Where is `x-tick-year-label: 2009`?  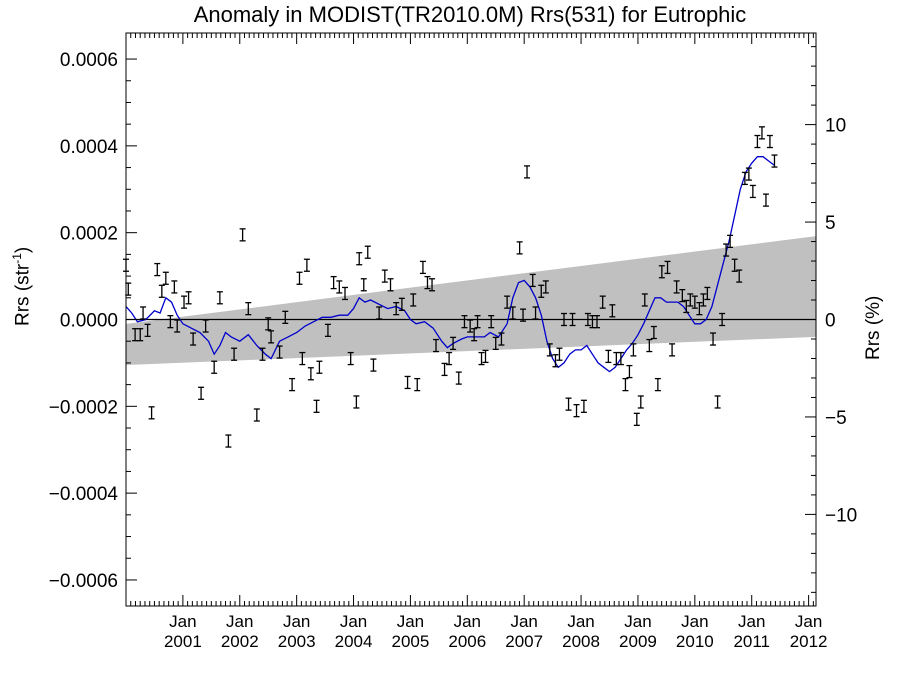 x-tick-year-label: 2009 is located at coordinates (638, 641).